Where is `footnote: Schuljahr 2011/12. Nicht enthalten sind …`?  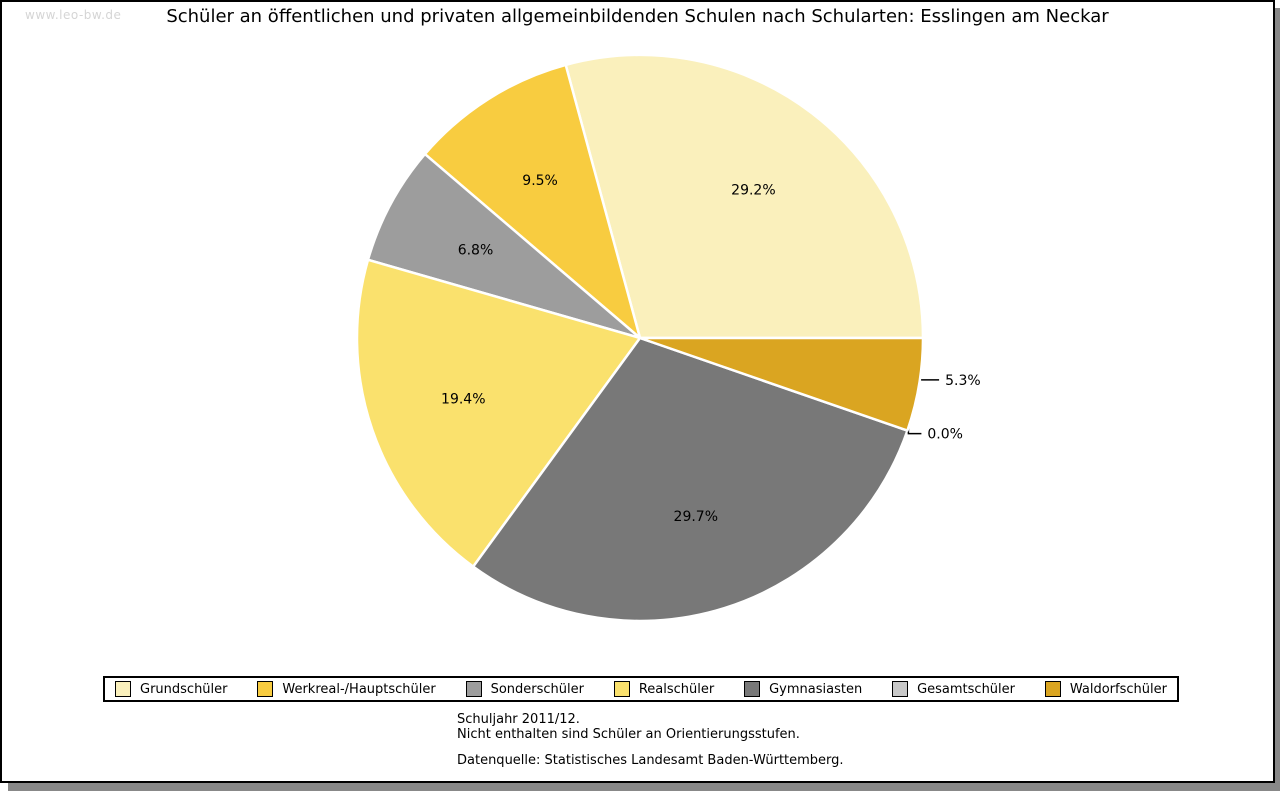
footnote: Schuljahr 2011/12. Nicht enthalten sind … is located at coordinates (628, 727).